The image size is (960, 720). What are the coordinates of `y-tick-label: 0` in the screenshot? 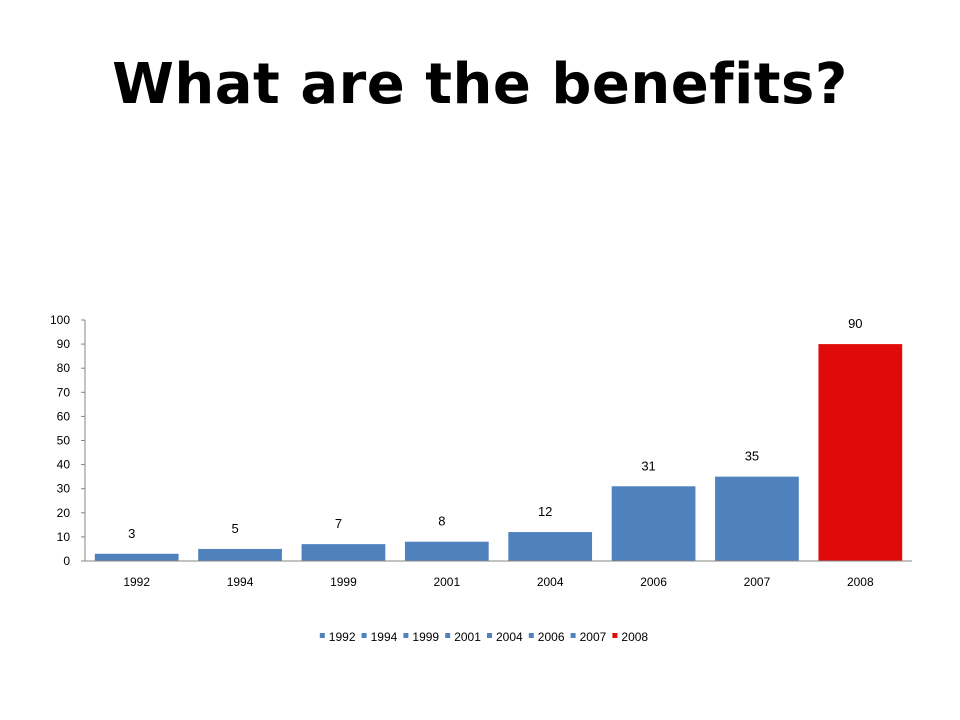 It's located at (66, 561).